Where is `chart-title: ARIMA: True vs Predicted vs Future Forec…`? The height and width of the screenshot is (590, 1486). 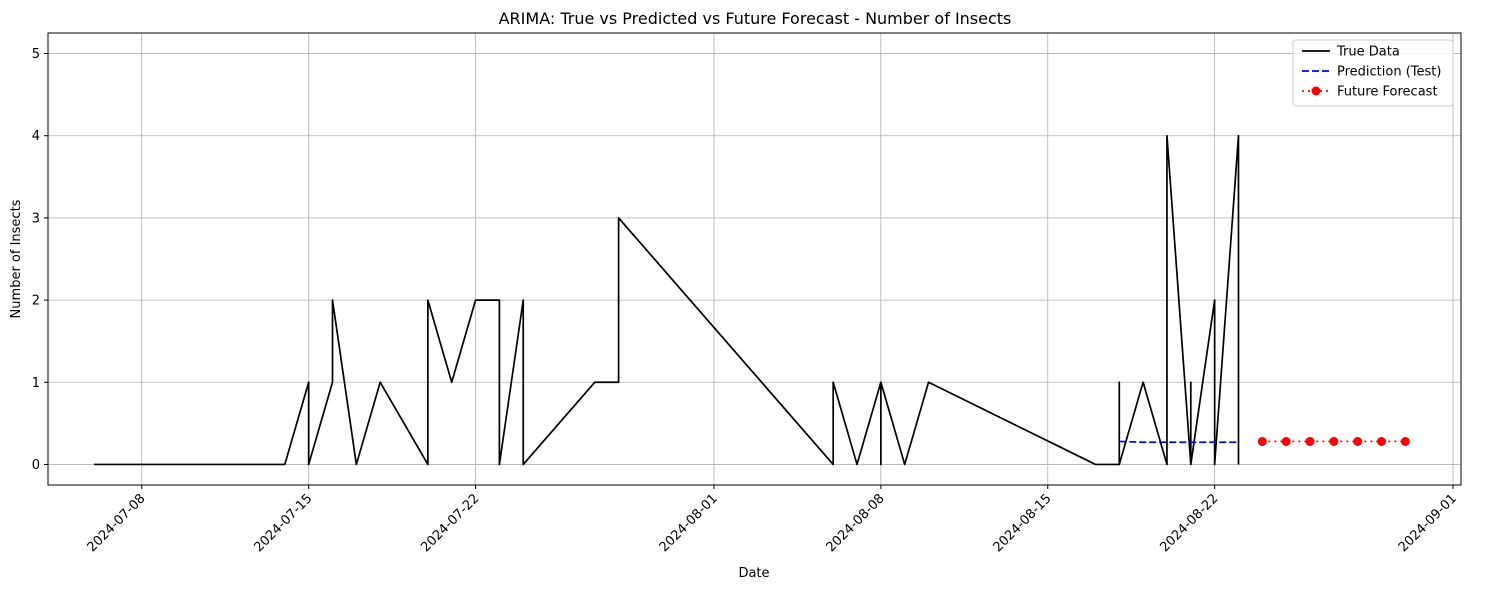
chart-title: ARIMA: True vs Predicted vs Future Forec… is located at coordinates (755, 18).